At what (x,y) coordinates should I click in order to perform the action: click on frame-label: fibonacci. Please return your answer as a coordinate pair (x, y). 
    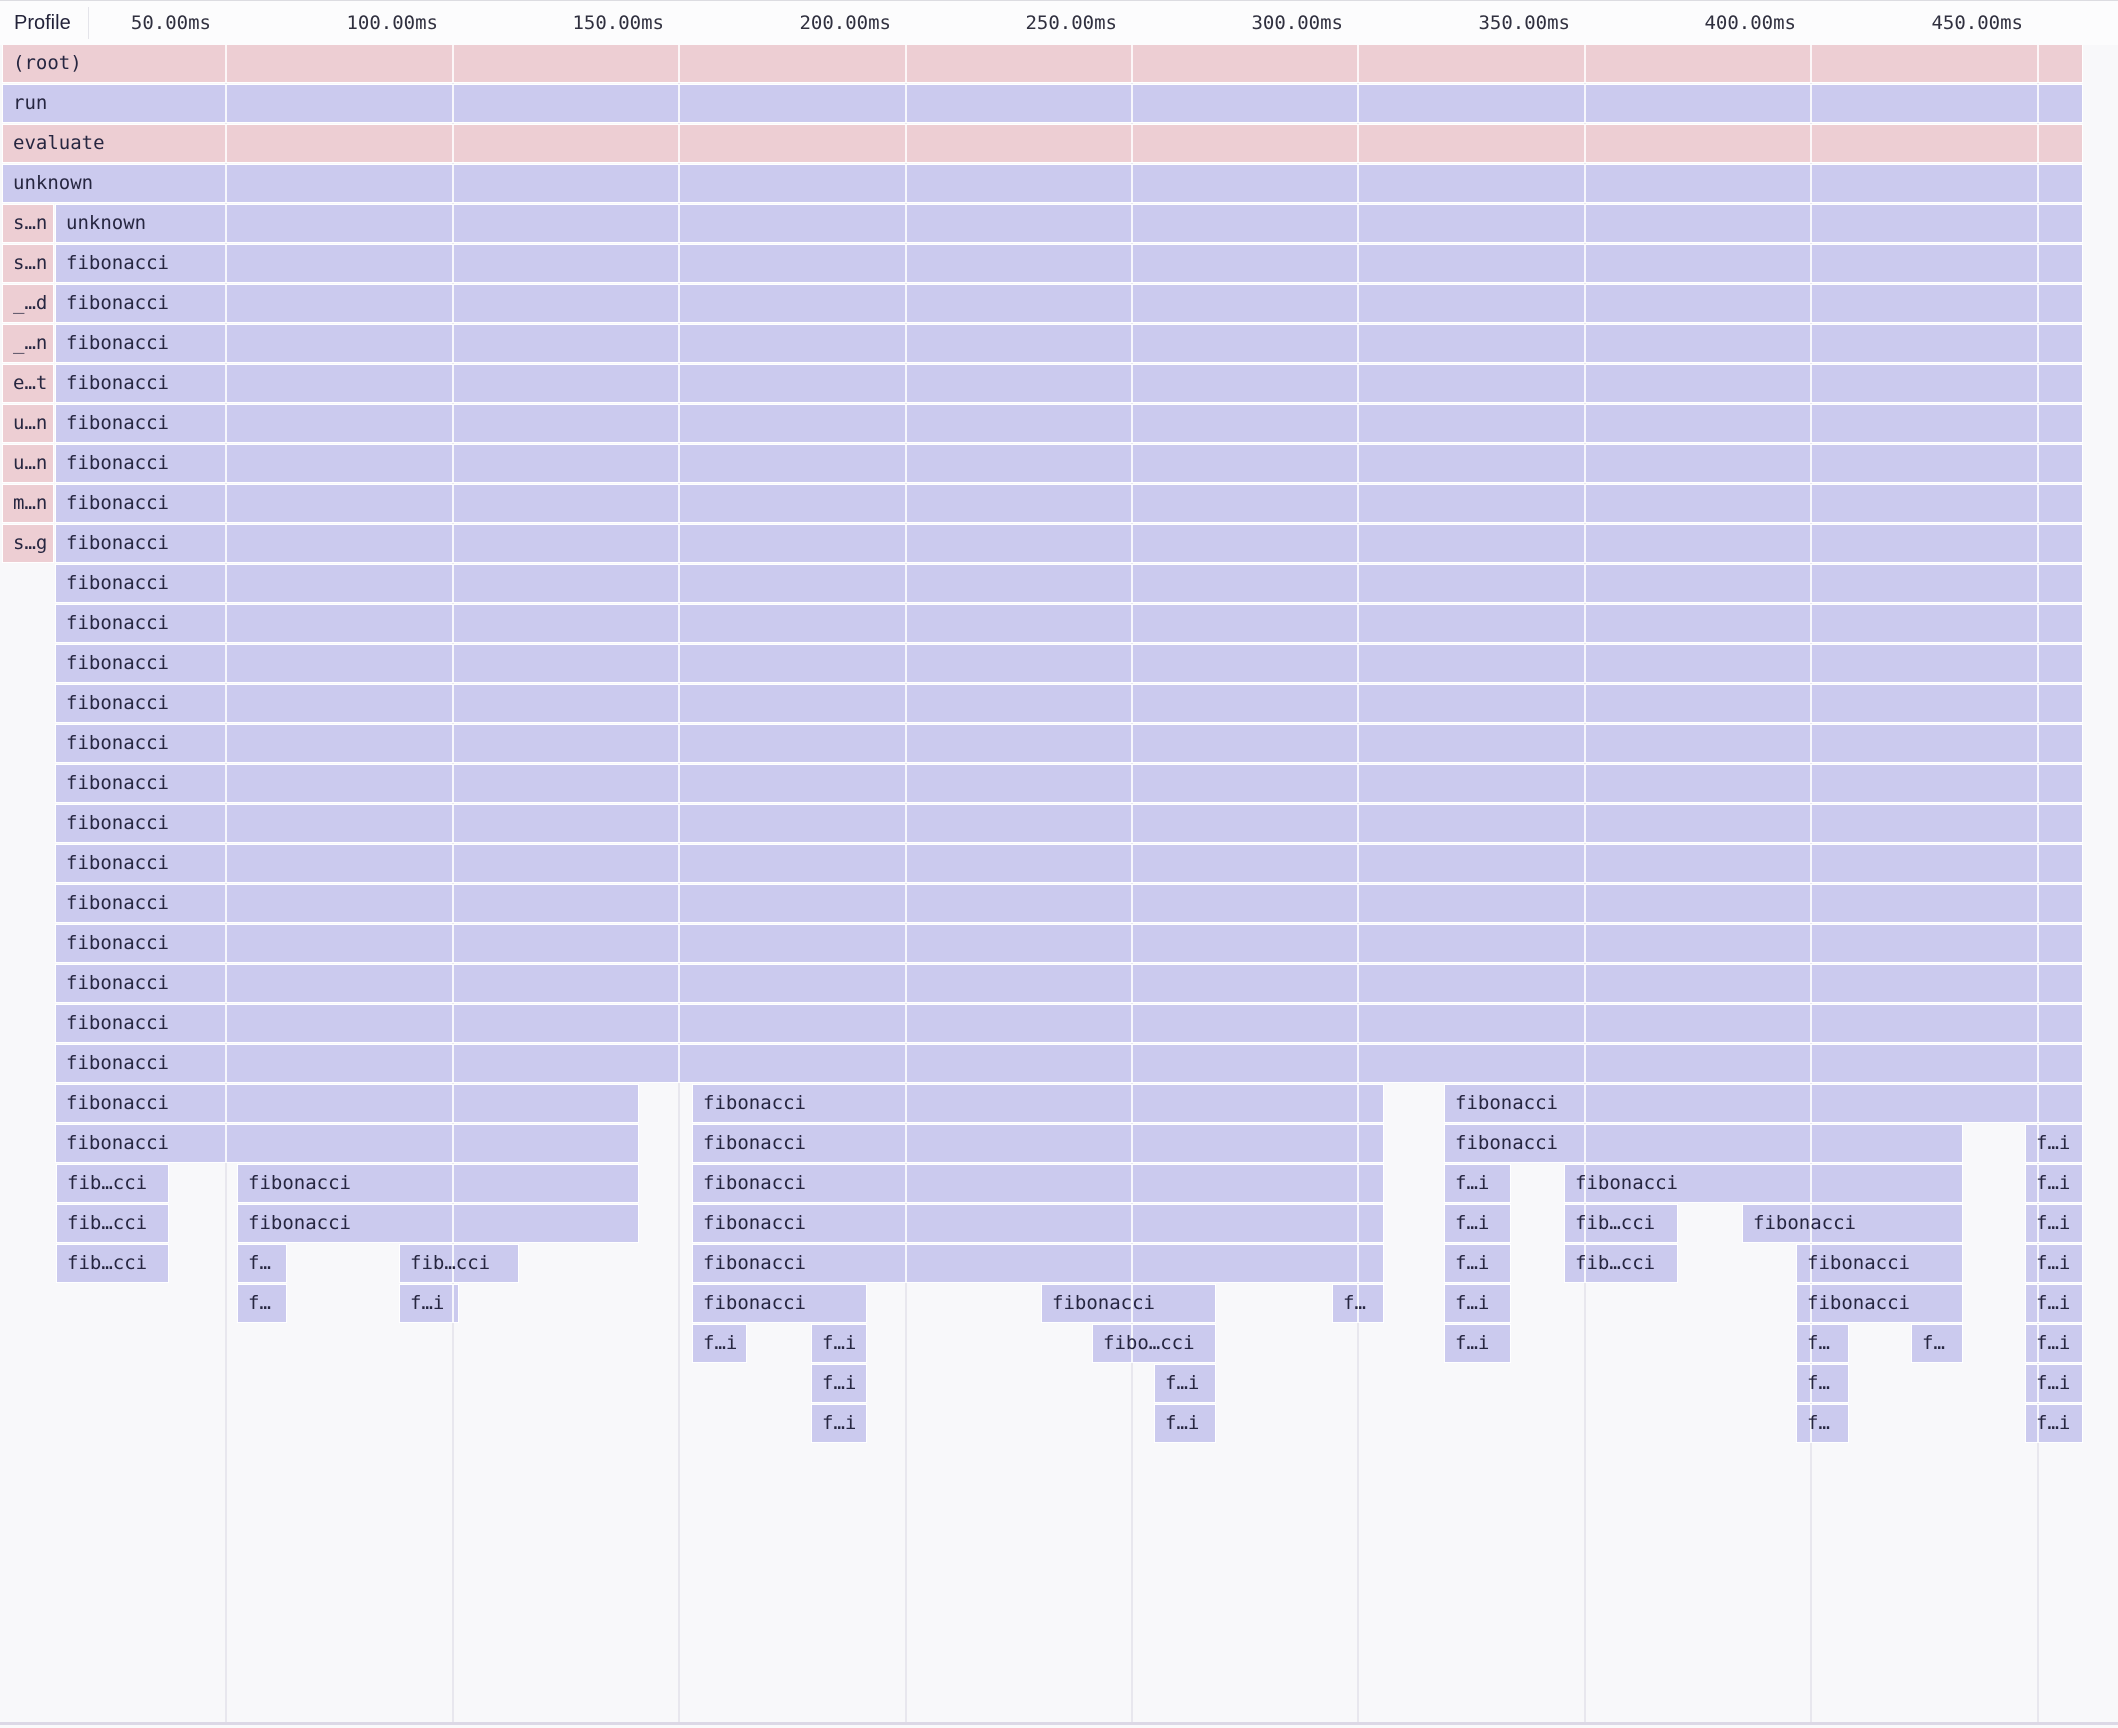
    Looking at the image, I should click on (1626, 1183).